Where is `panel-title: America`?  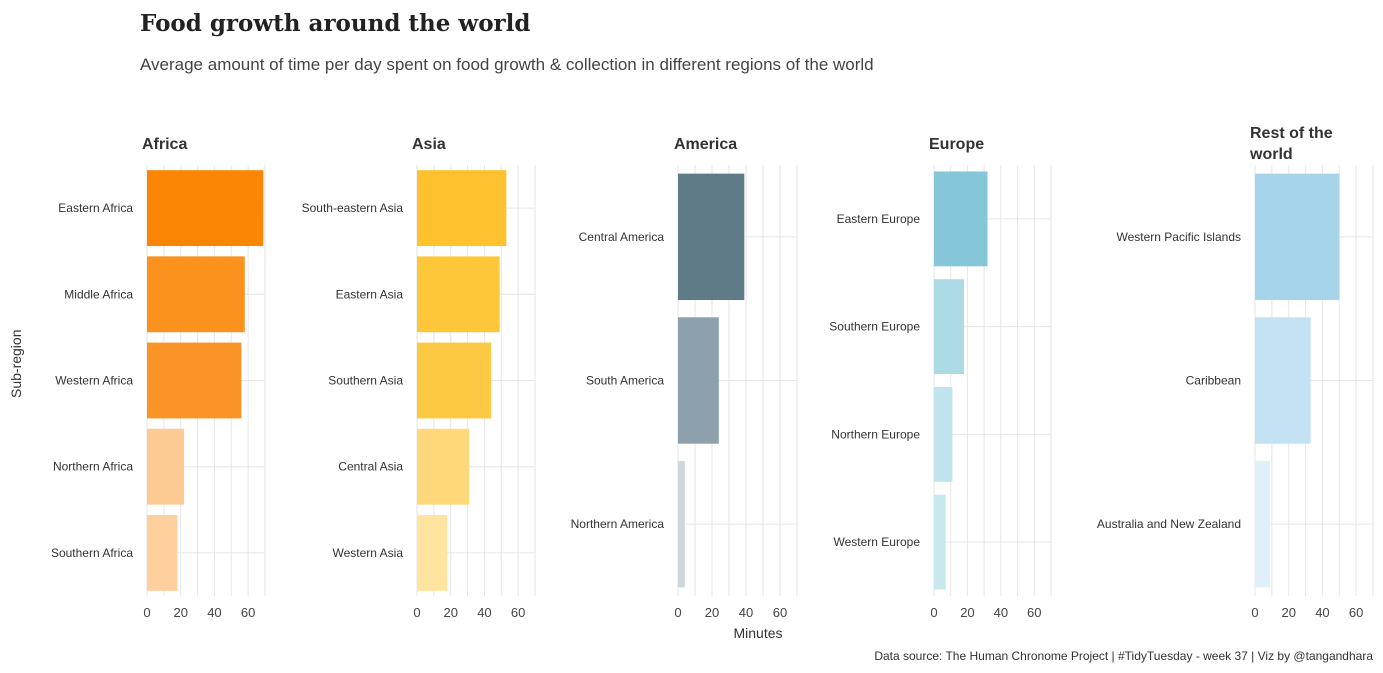
panel-title: America is located at coordinates (705, 144).